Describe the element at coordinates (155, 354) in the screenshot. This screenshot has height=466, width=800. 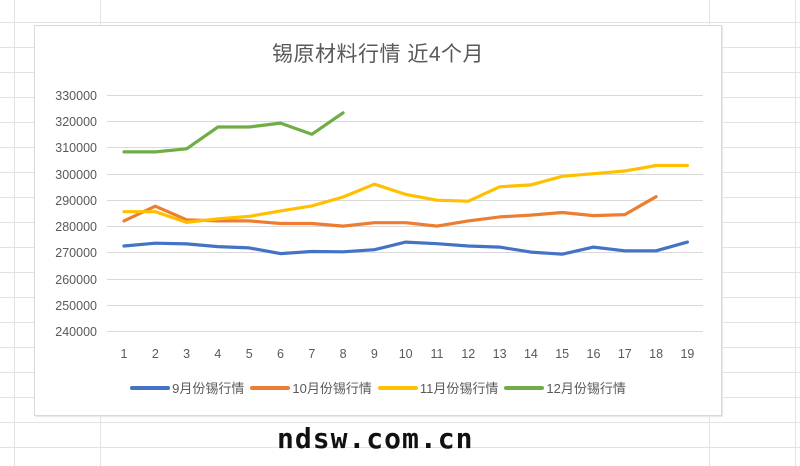
I see `x-axis-tick-label: 2` at that location.